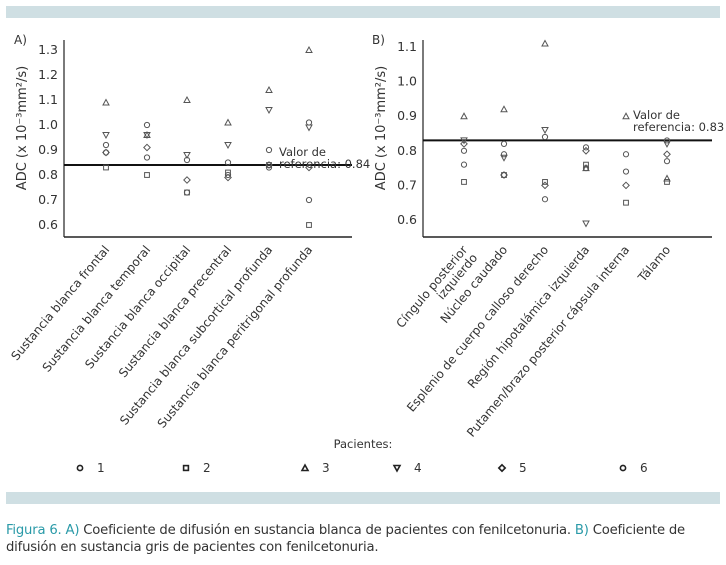 The image size is (726, 565). I want to click on y-tick-label: 1.2, so click(48, 74).